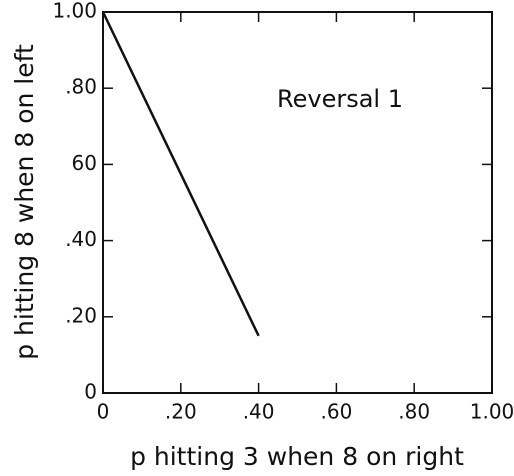 This screenshot has height=476, width=514. What do you see at coordinates (81, 87) in the screenshot?
I see `y-tick-label: .80` at bounding box center [81, 87].